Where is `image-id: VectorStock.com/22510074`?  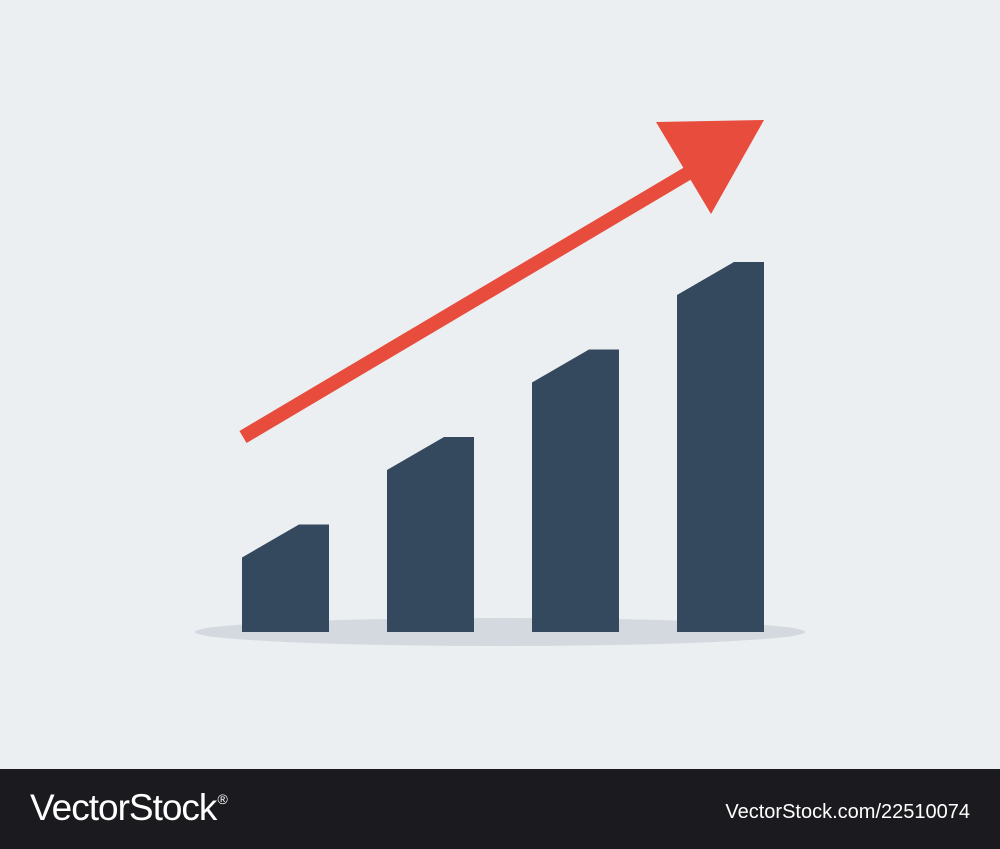 image-id: VectorStock.com/22510074 is located at coordinates (847, 812).